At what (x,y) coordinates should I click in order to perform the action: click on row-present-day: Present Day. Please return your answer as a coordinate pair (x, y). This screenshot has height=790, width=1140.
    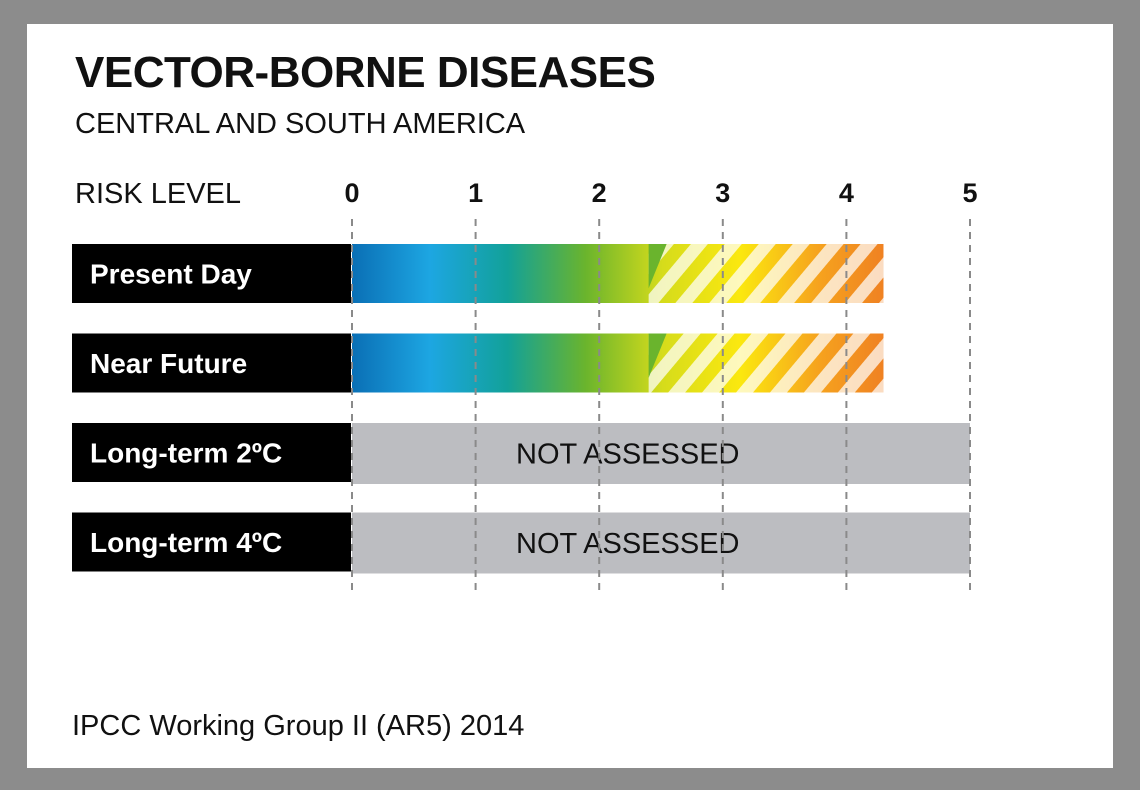
    Looking at the image, I should click on (478, 273).